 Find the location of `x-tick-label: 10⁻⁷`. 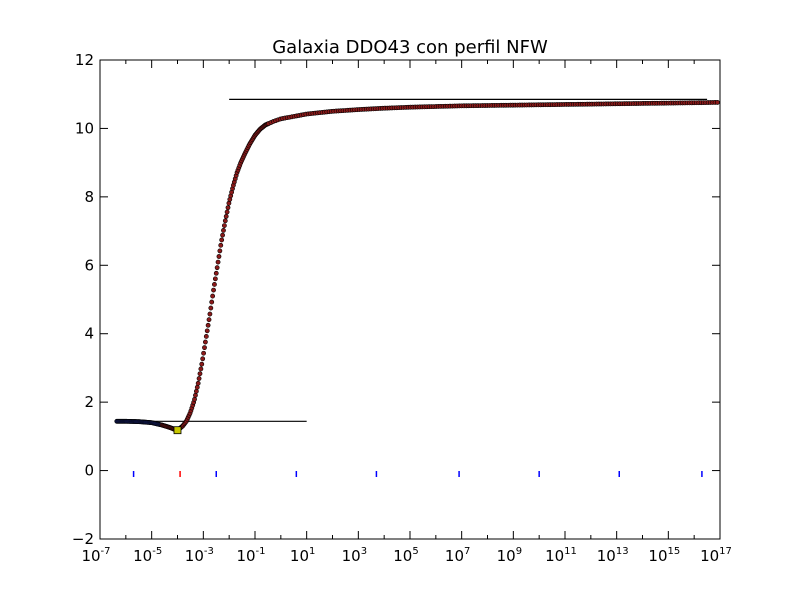

x-tick-label: 10⁻⁷ is located at coordinates (95, 555).